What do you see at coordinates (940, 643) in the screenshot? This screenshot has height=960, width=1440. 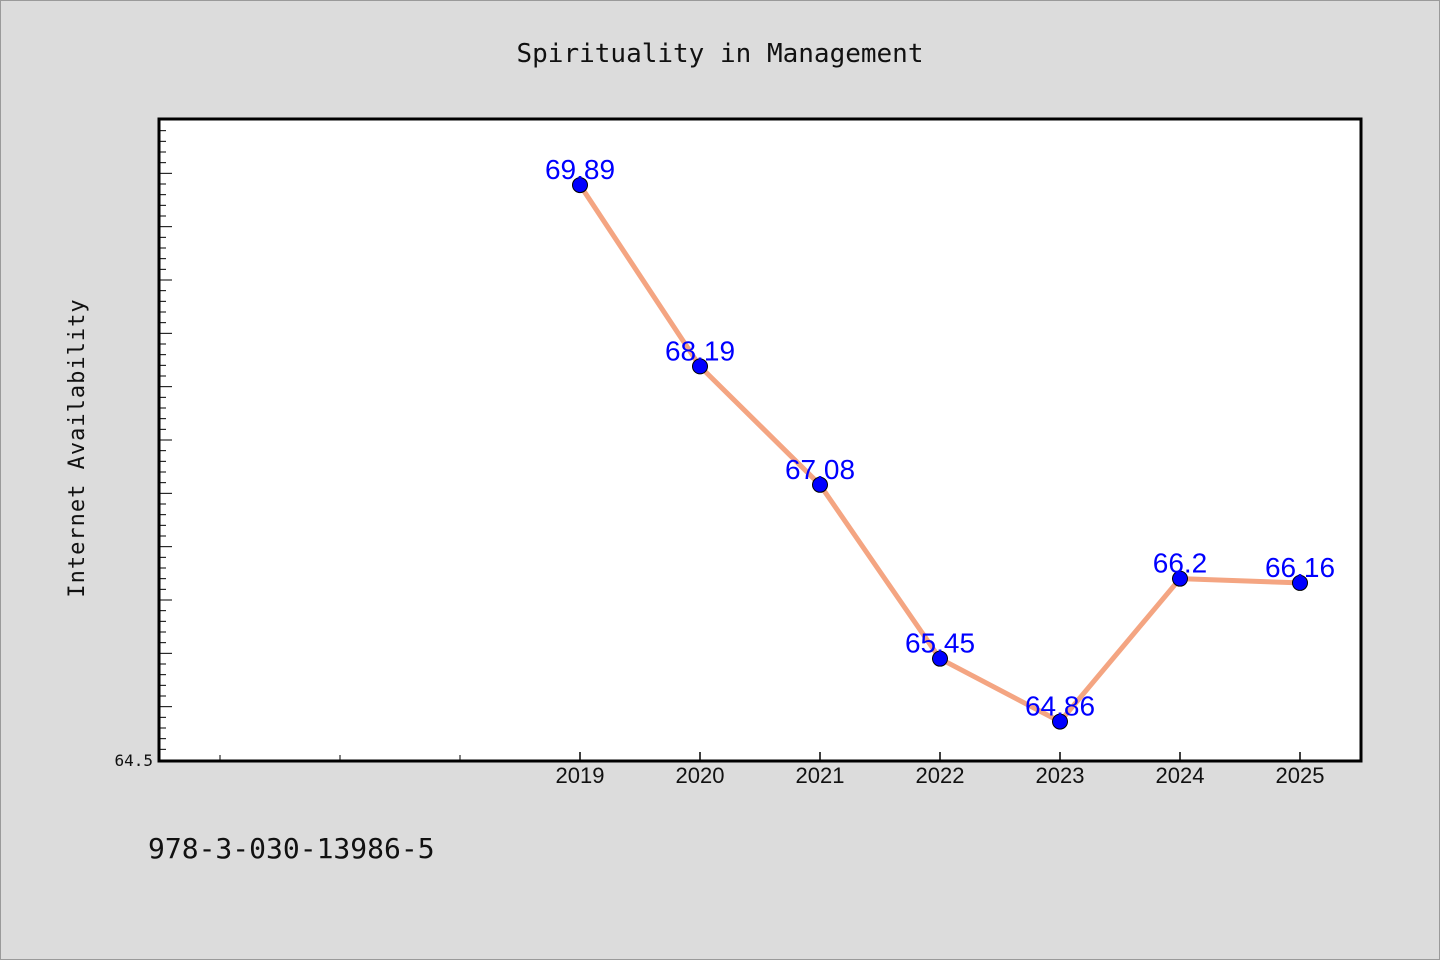 I see `data-label: 65.45` at bounding box center [940, 643].